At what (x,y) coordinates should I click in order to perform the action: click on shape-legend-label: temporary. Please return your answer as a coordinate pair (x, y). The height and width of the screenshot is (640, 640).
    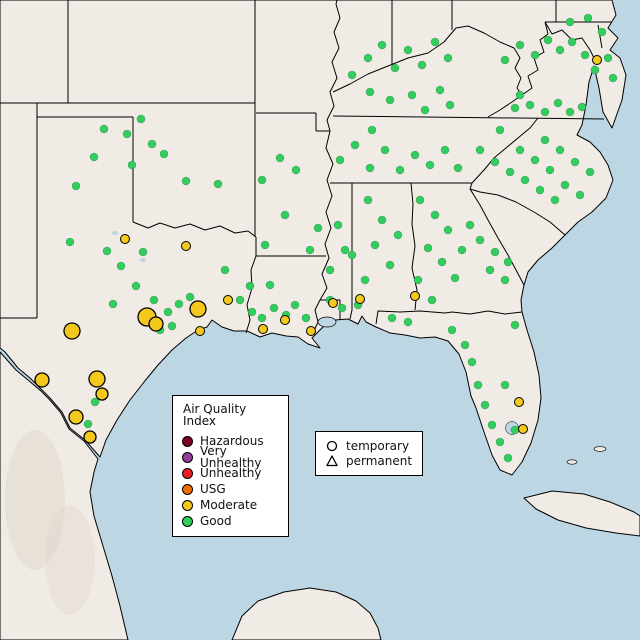
    Looking at the image, I should click on (378, 445).